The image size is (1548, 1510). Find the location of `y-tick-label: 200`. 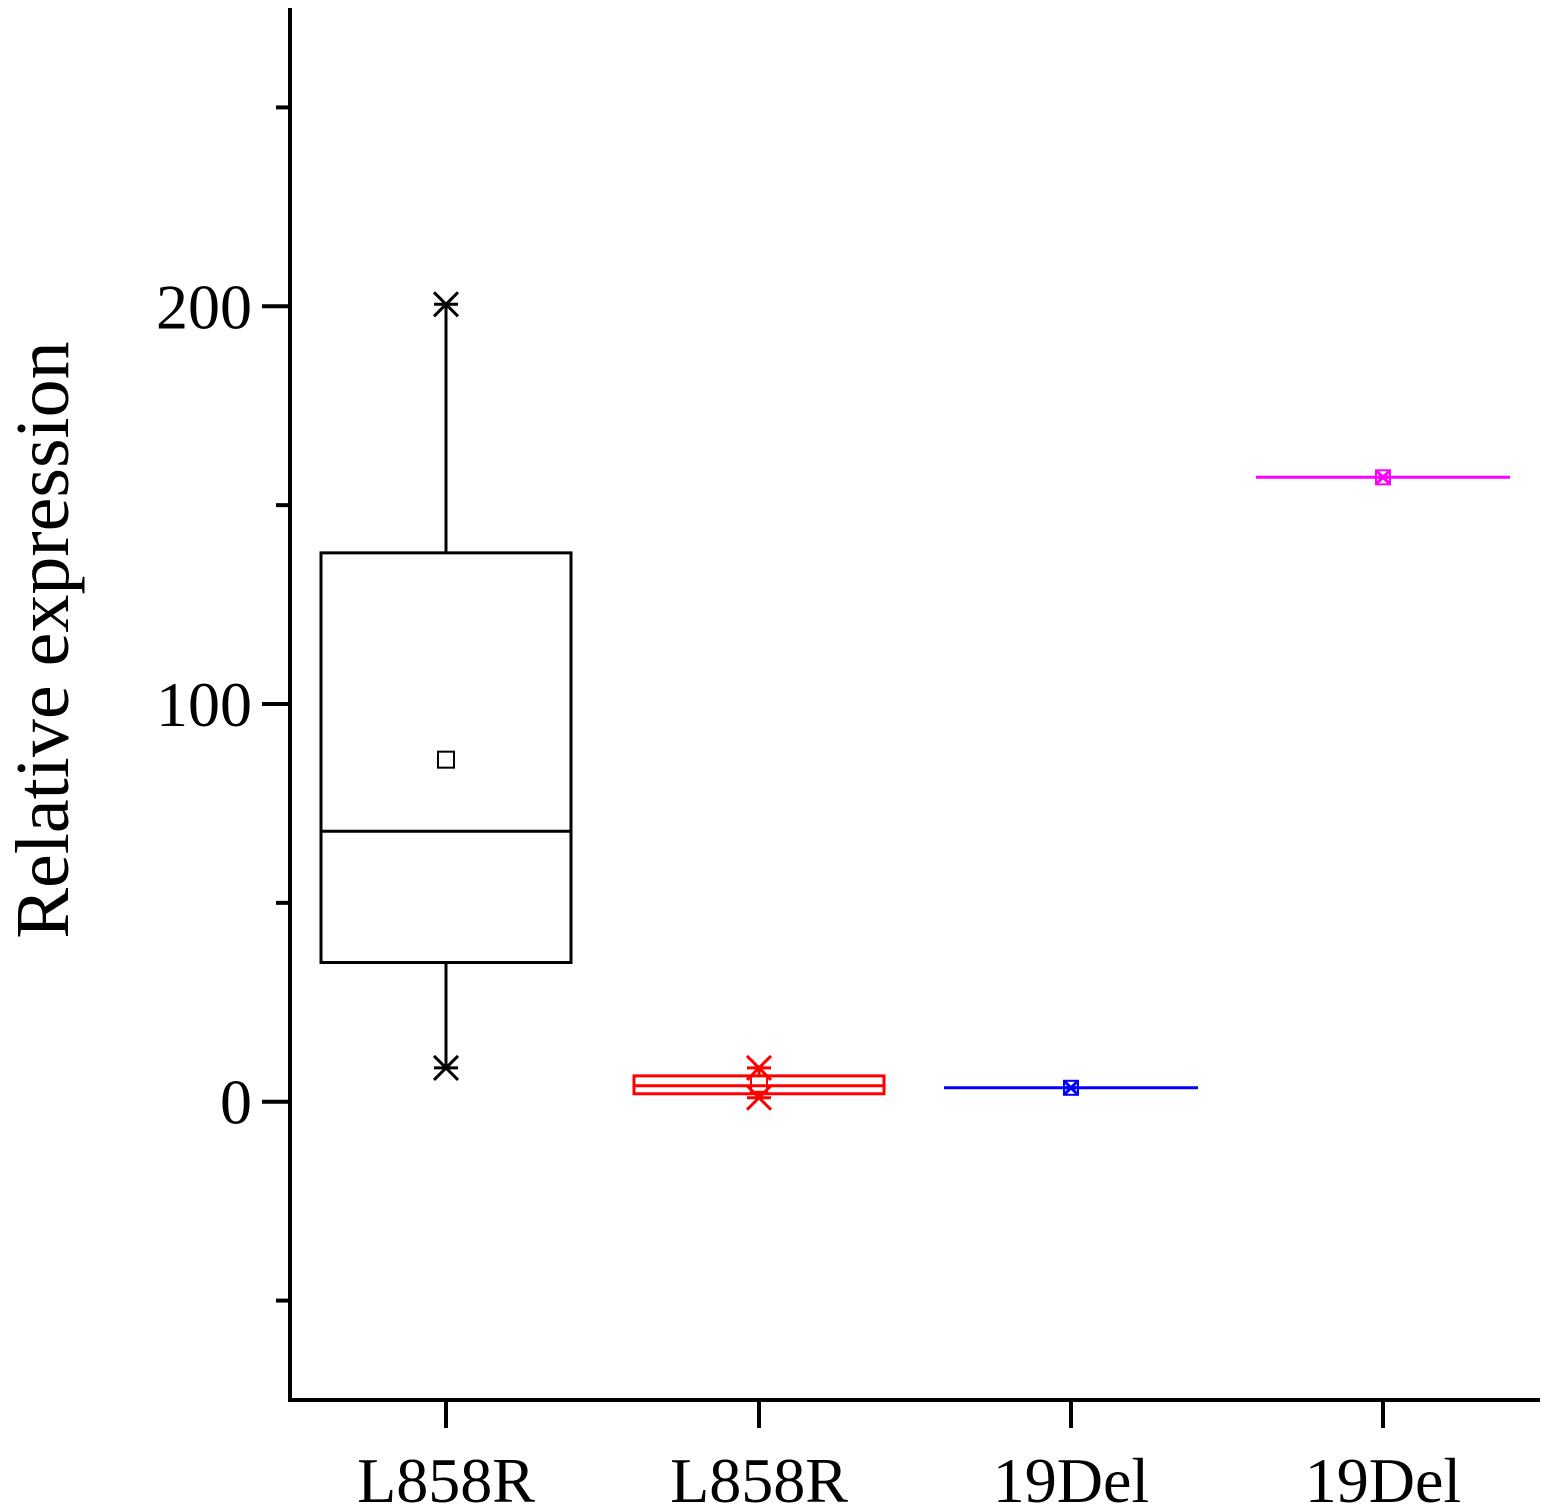

y-tick-label: 200 is located at coordinates (204, 306).